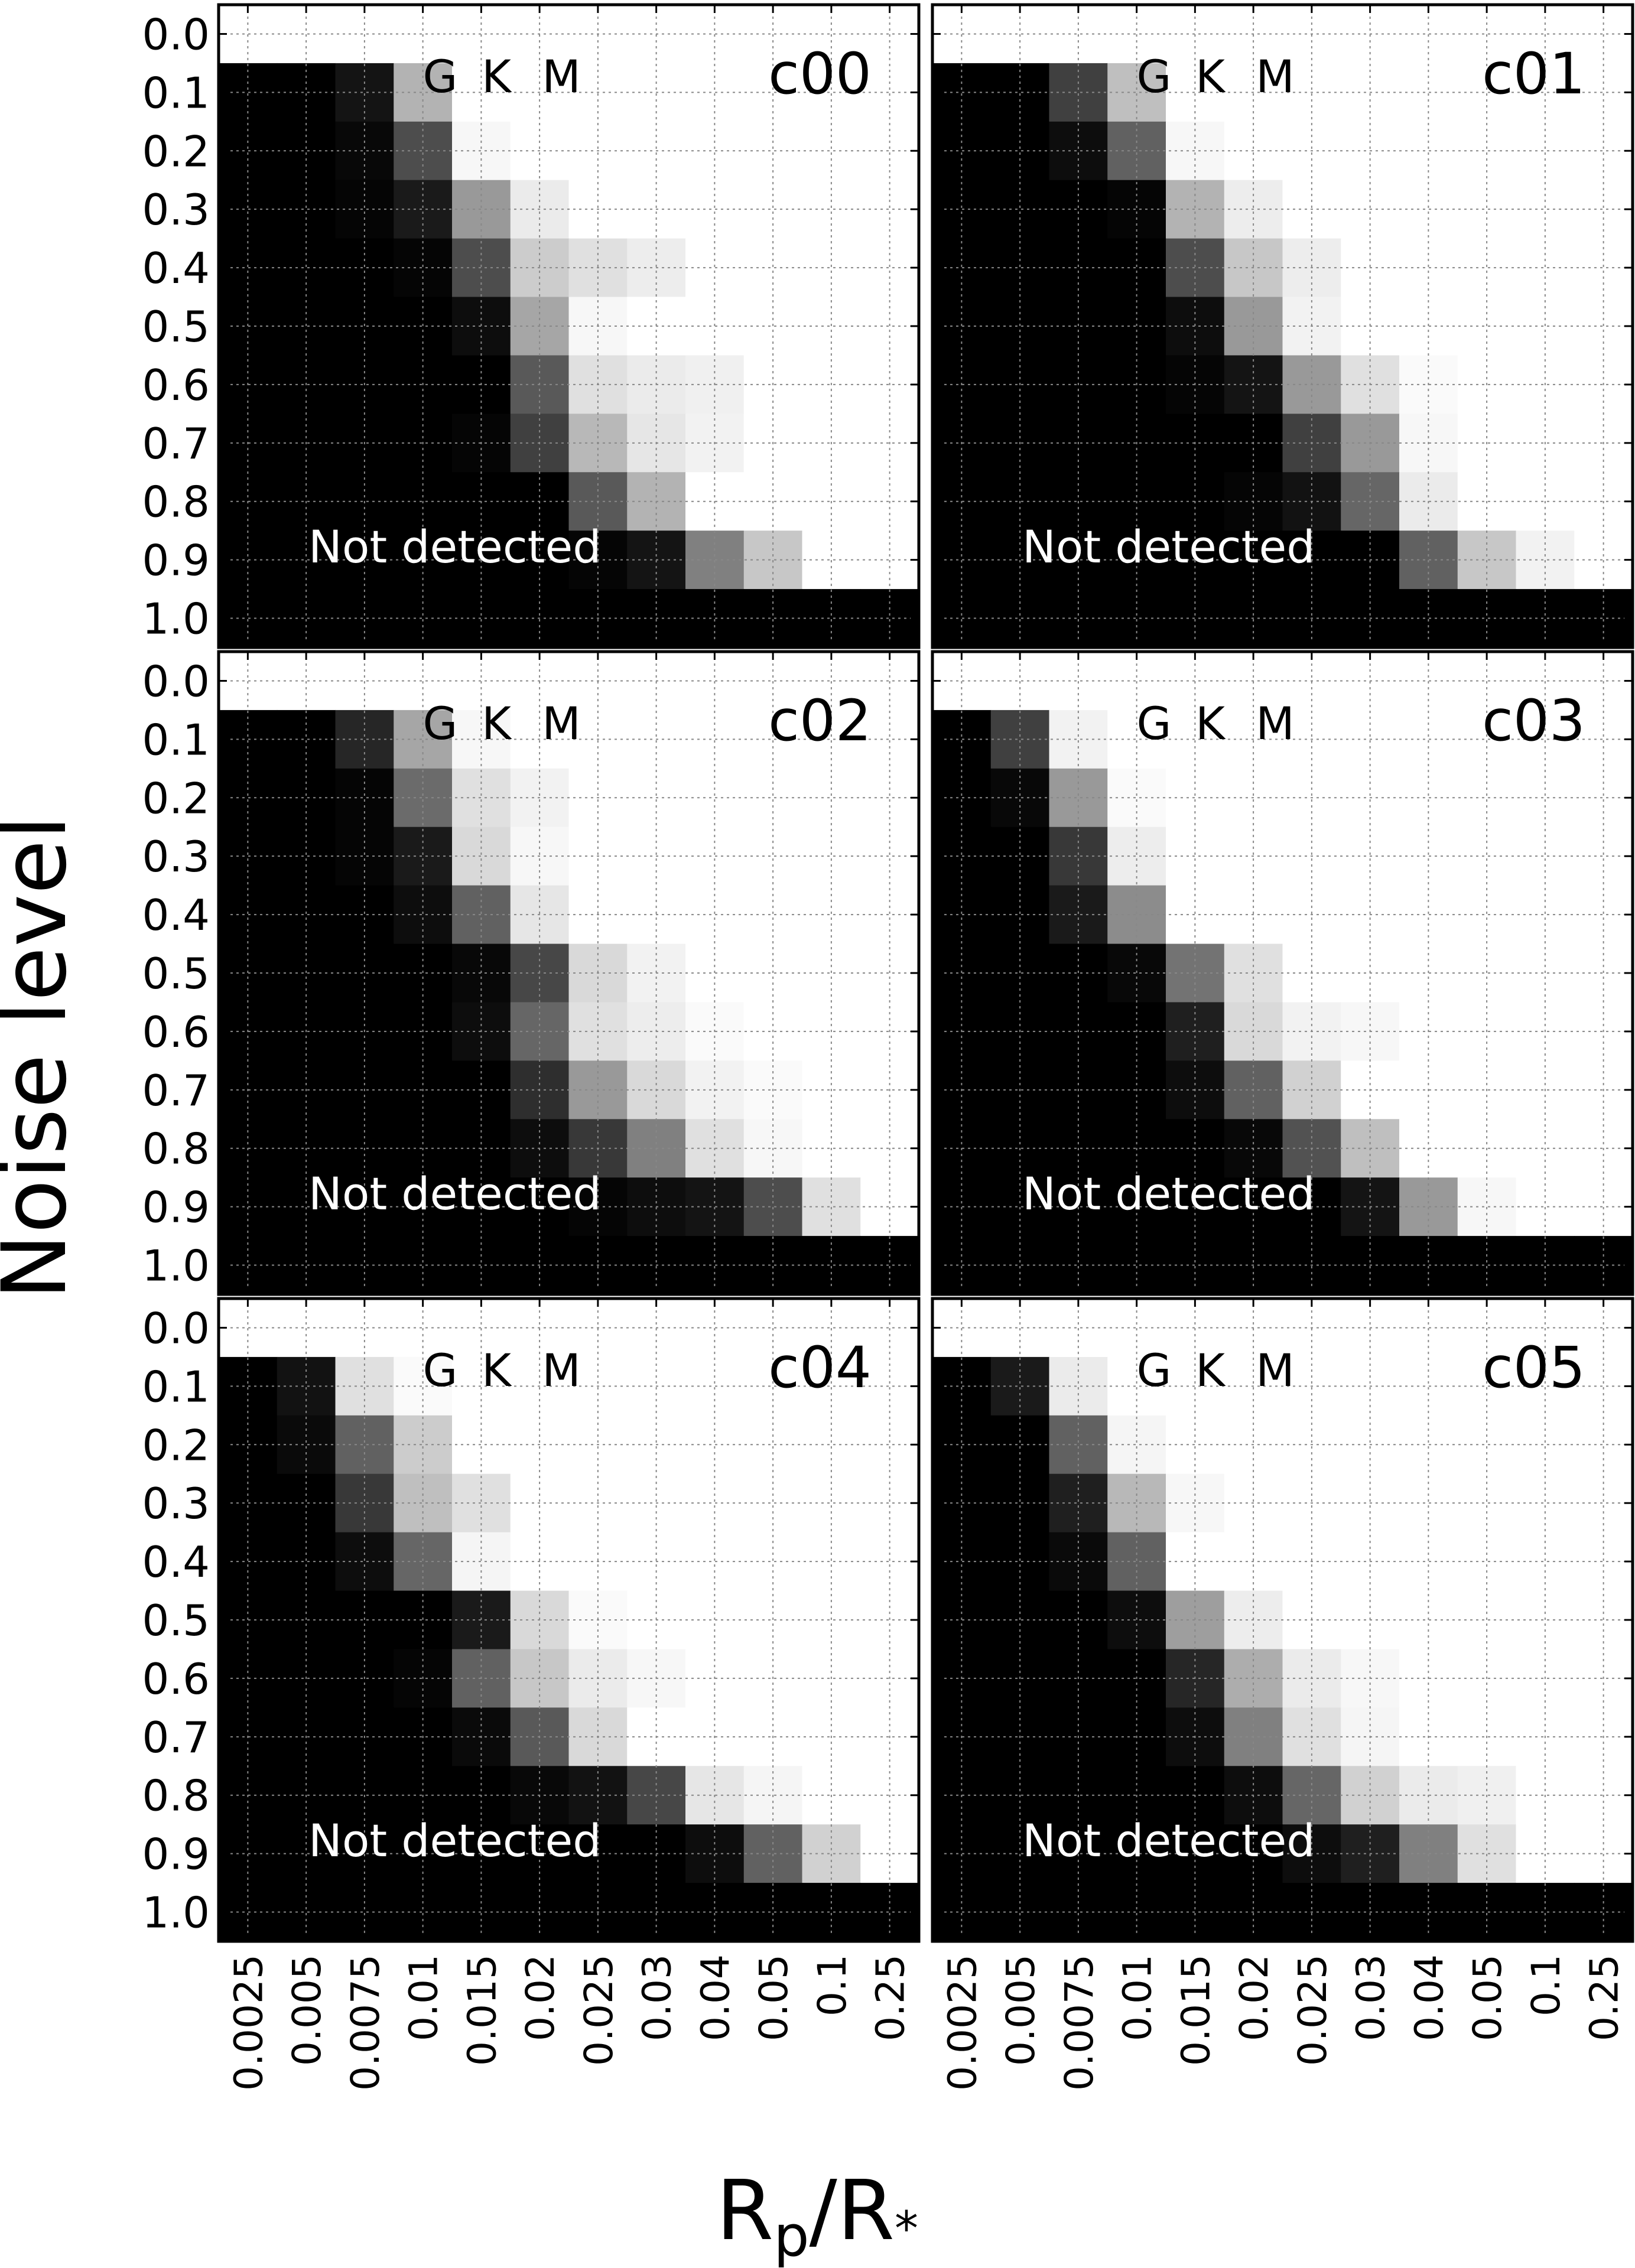 The image size is (1635, 2268). What do you see at coordinates (906, 2228) in the screenshot?
I see `x-axis-label-sub2: *` at bounding box center [906, 2228].